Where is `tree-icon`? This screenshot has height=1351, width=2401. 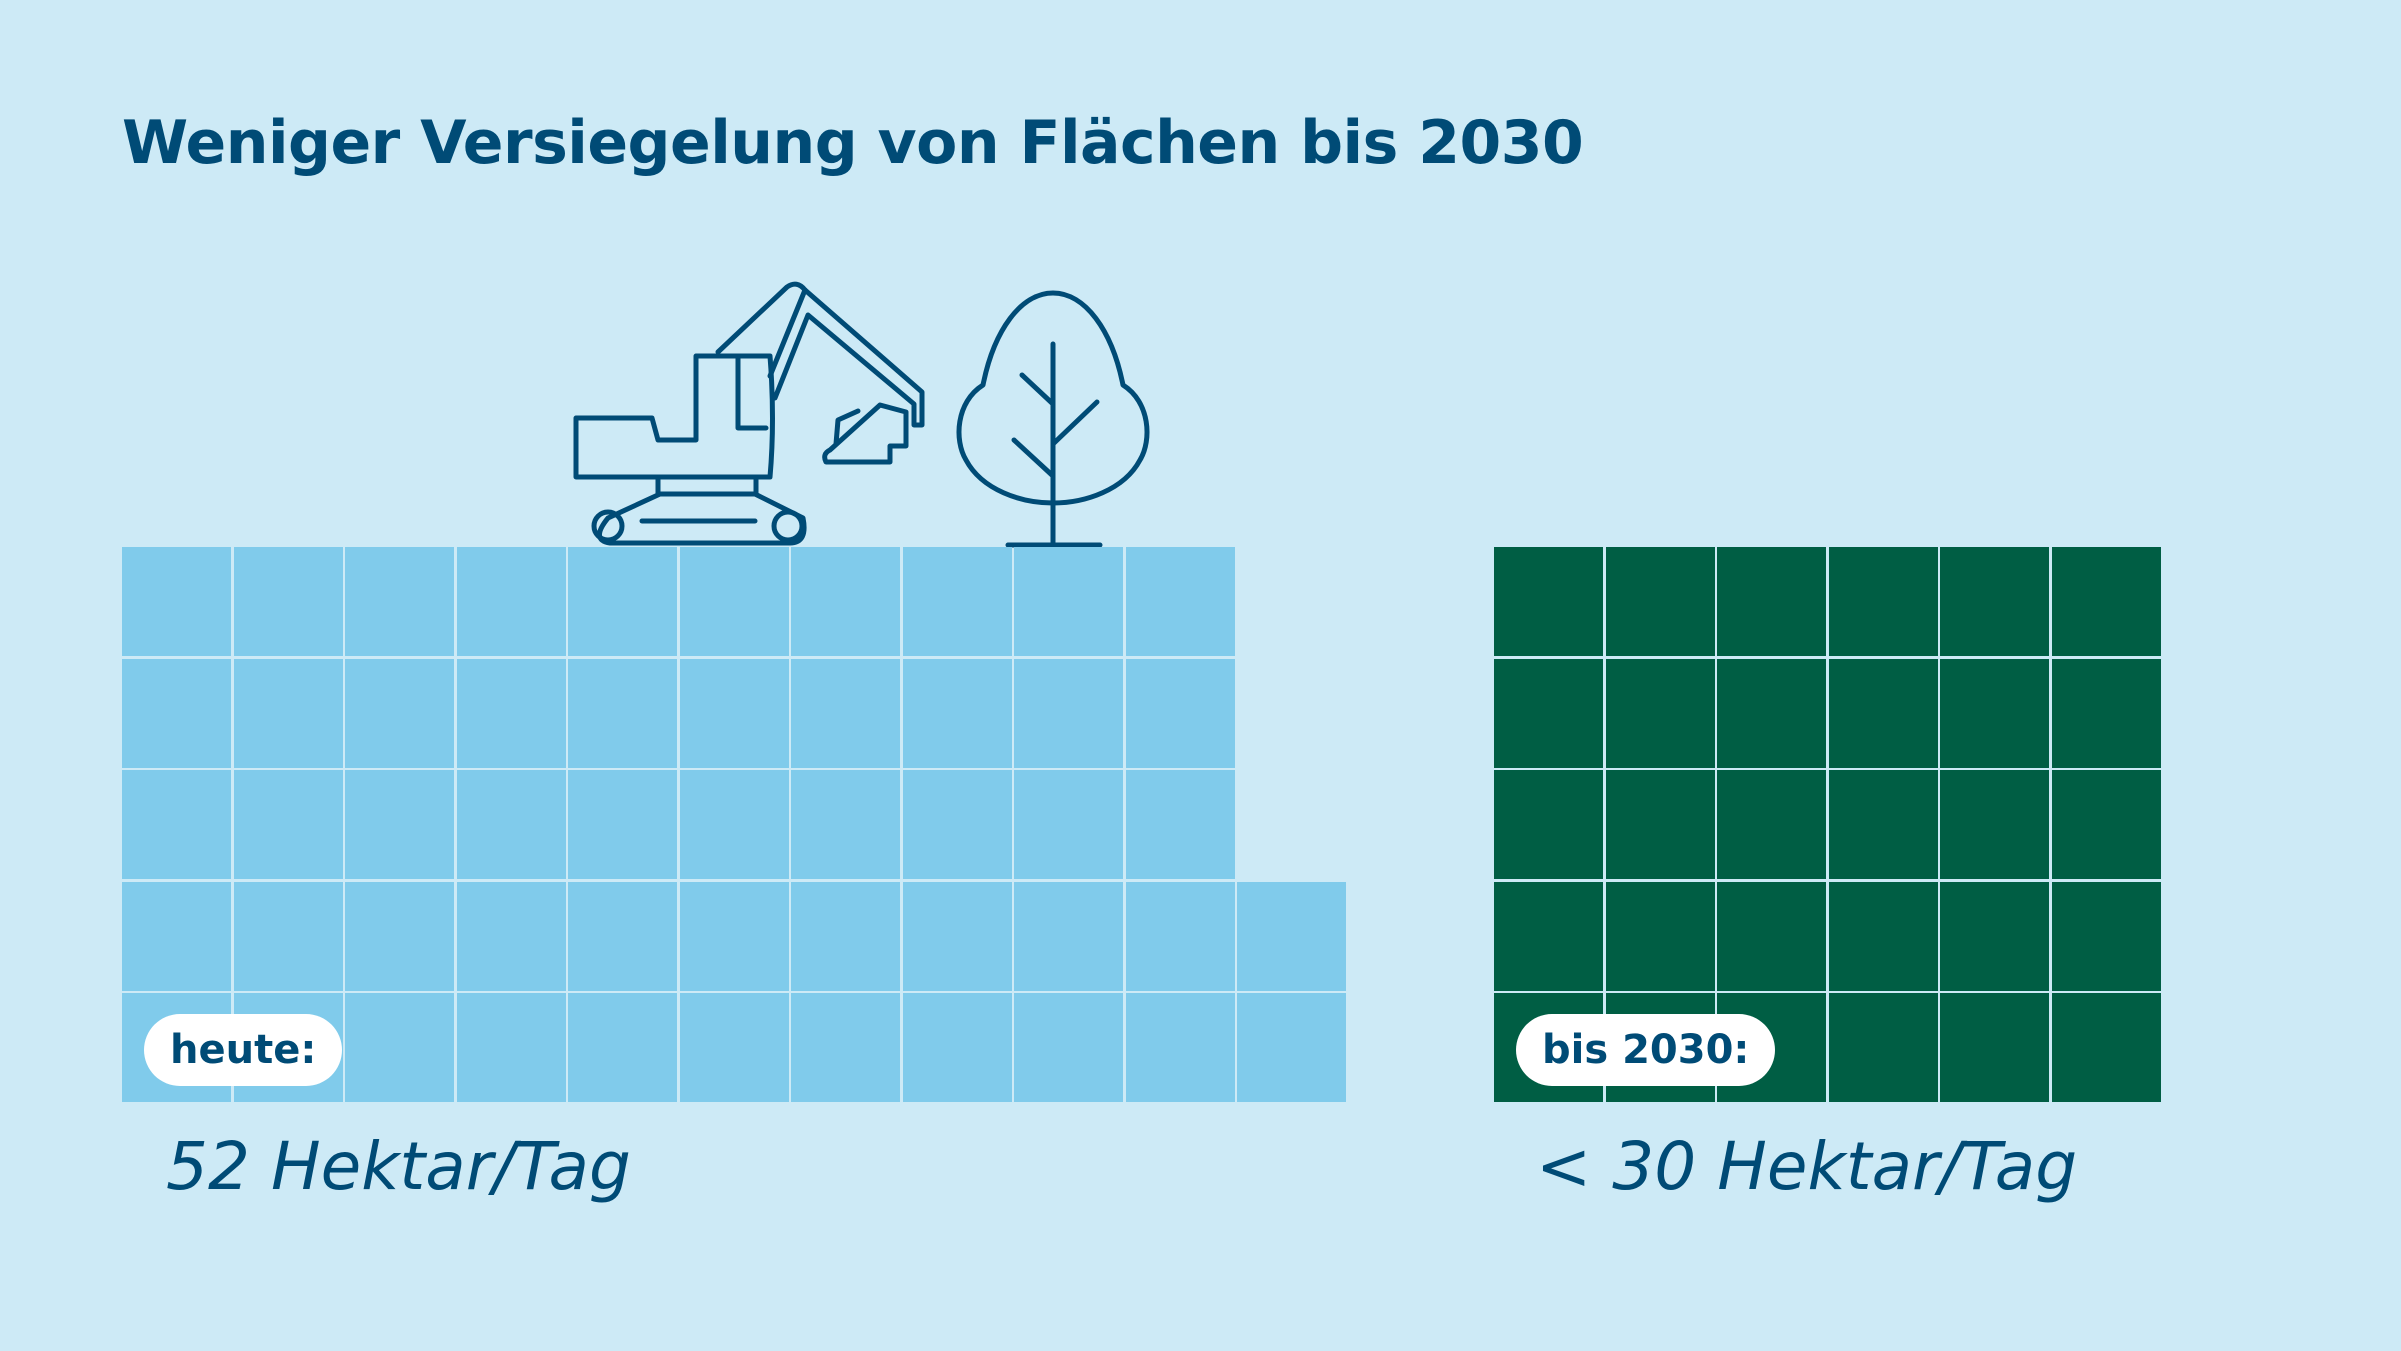 tree-icon is located at coordinates (1053, 419).